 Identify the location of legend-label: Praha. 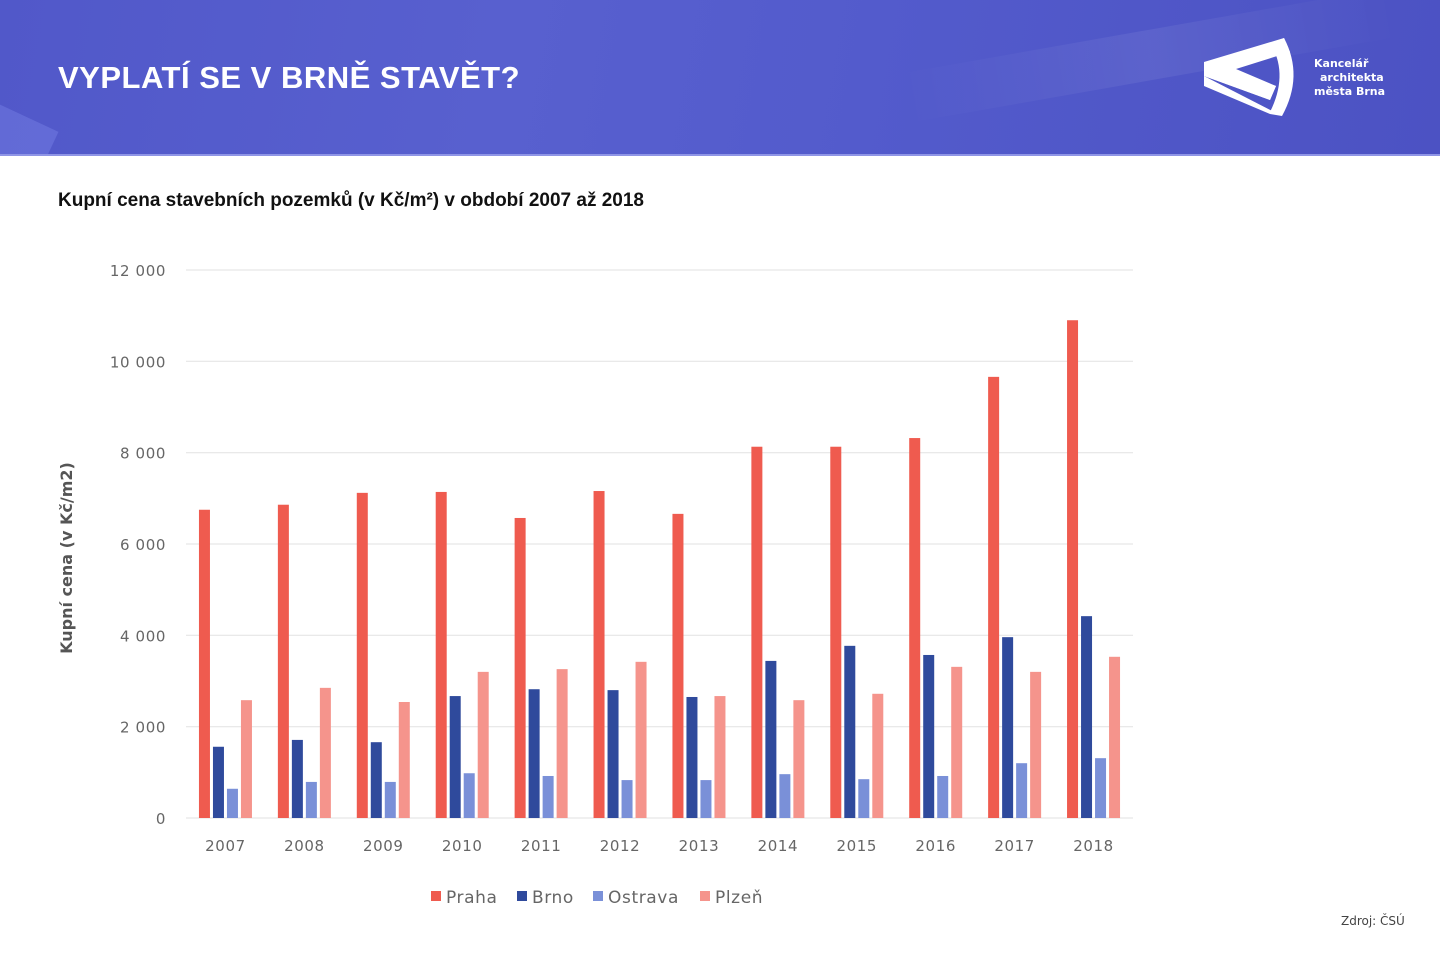
(472, 898).